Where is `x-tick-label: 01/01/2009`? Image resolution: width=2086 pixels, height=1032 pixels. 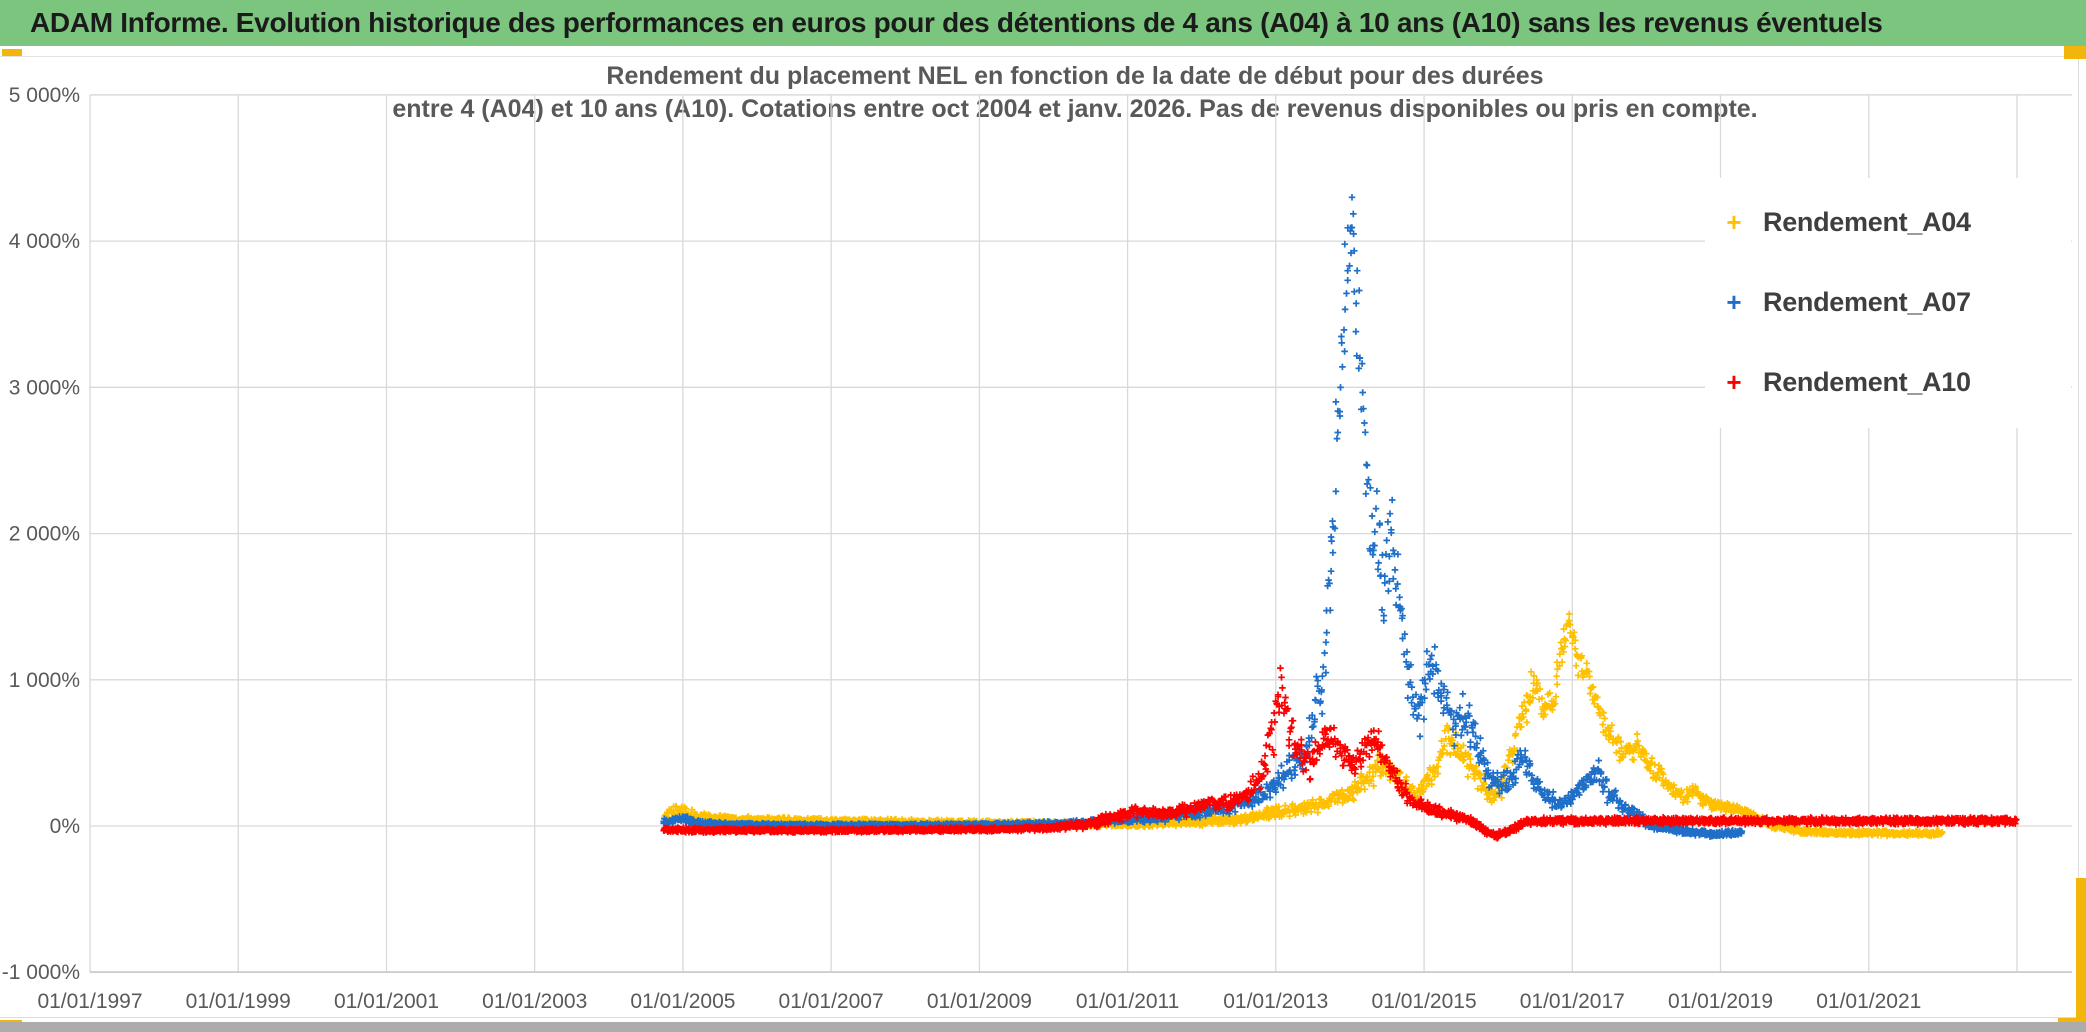 x-tick-label: 01/01/2009 is located at coordinates (979, 1001).